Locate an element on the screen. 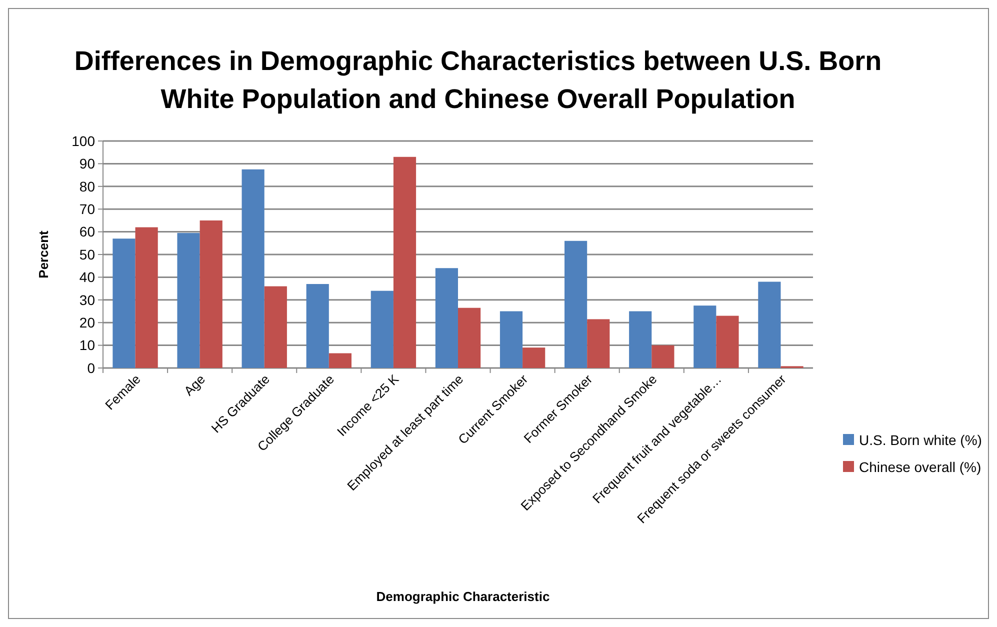 This screenshot has height=627, width=997. legend-label: Chinese overall (%) is located at coordinates (920, 466).